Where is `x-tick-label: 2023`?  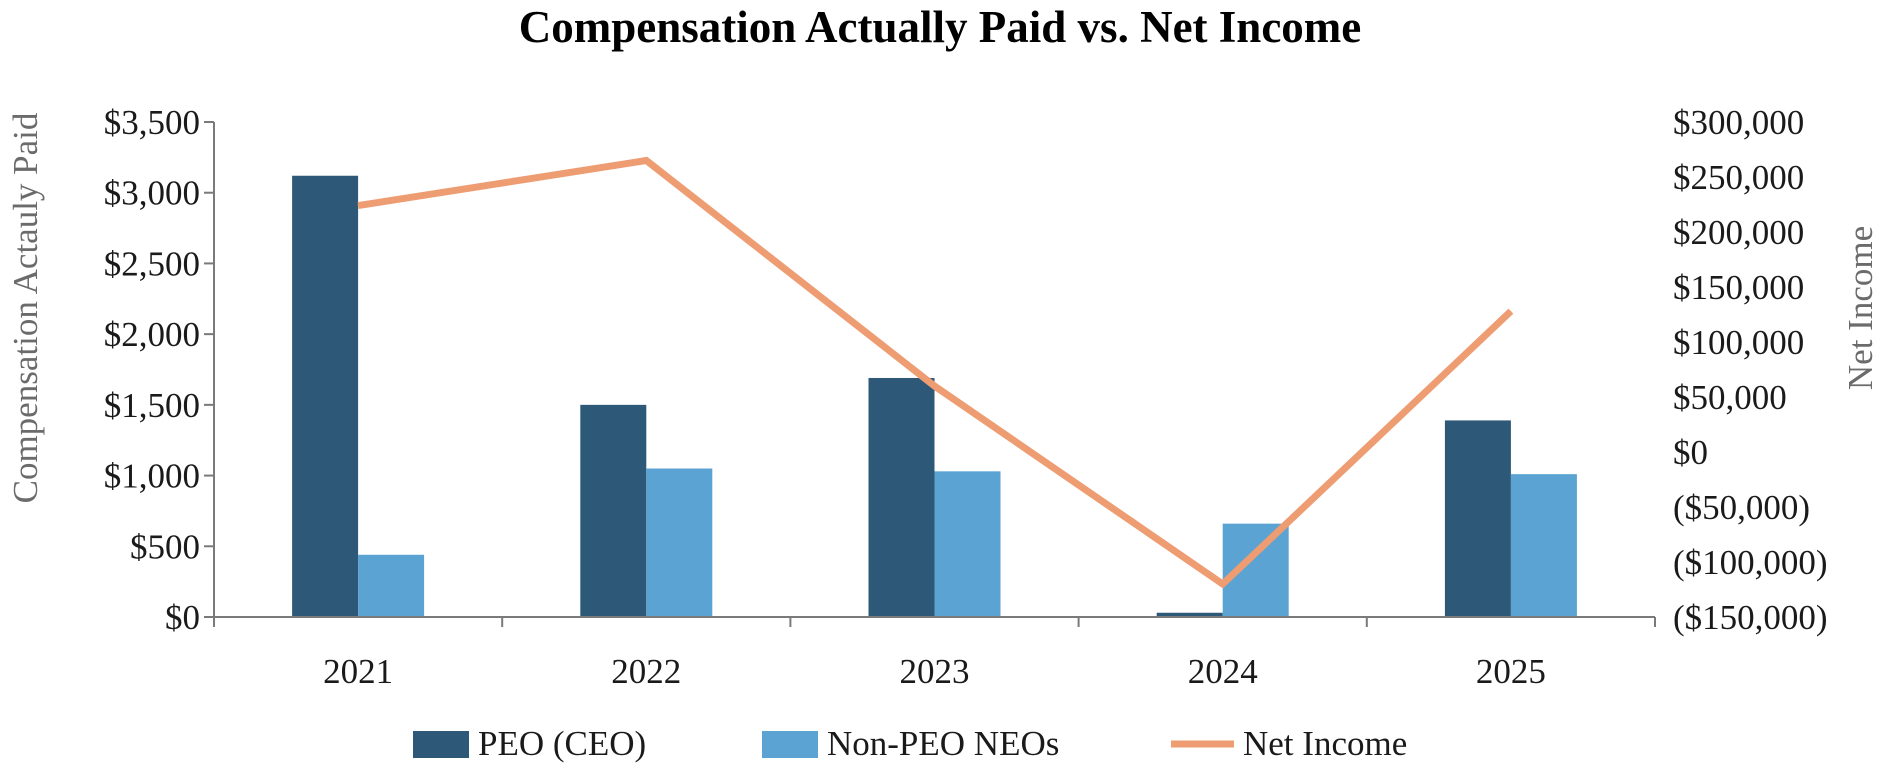 x-tick-label: 2023 is located at coordinates (935, 671).